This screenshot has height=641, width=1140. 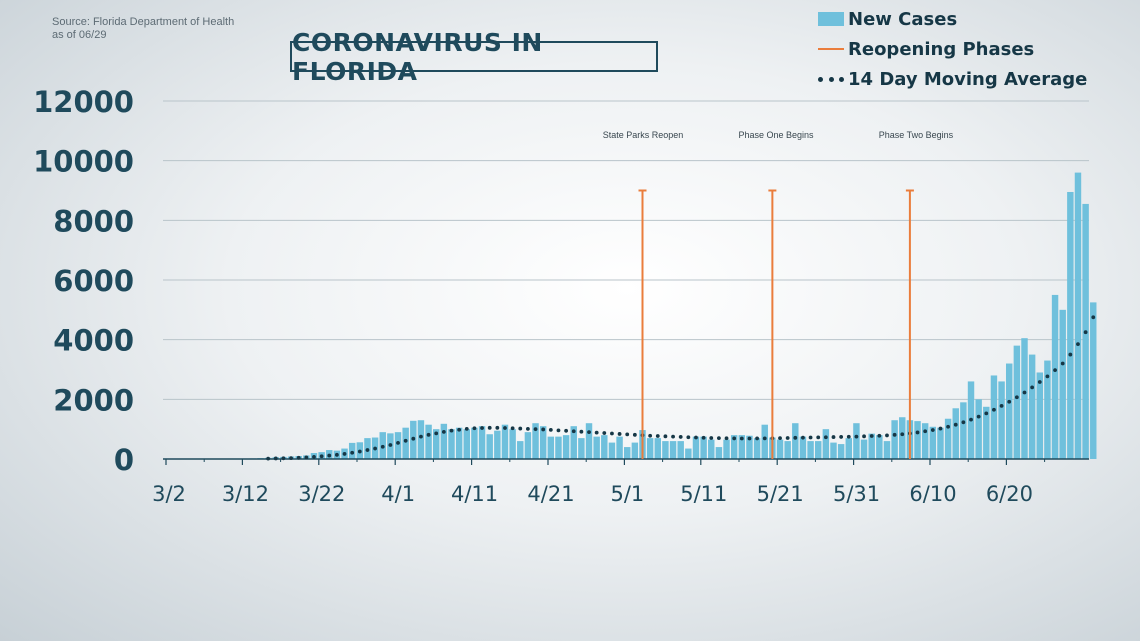 What do you see at coordinates (628, 494) in the screenshot?
I see `x-tick-label: 5/1` at bounding box center [628, 494].